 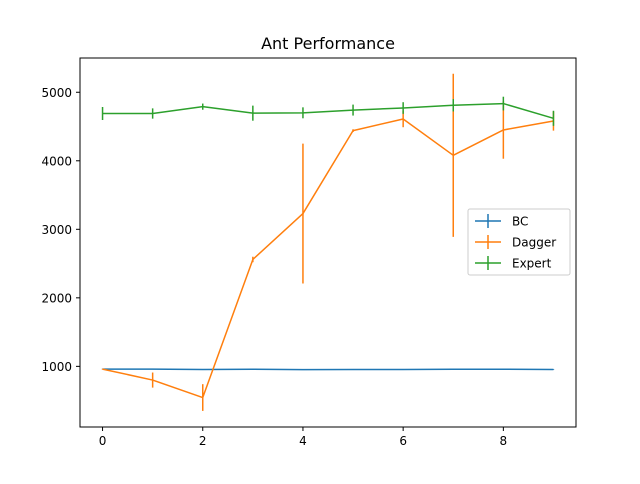 What do you see at coordinates (520, 222) in the screenshot?
I see `legend-label: BC` at bounding box center [520, 222].